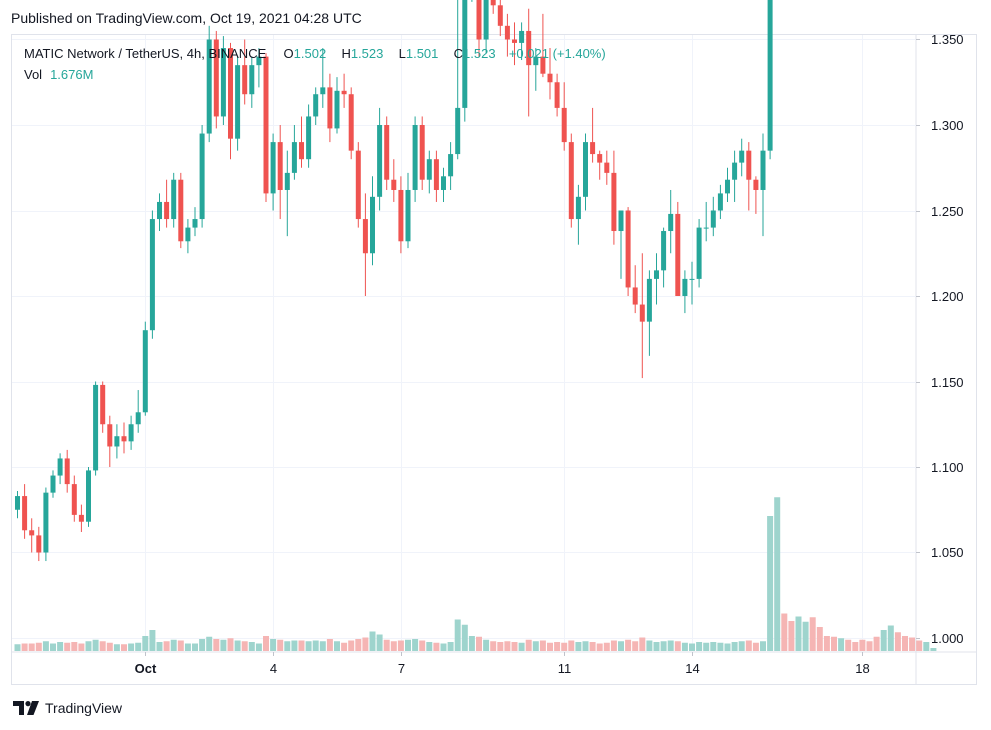 This screenshot has width=991, height=730. What do you see at coordinates (479, 53) in the screenshot?
I see `close-value: 1.523` at bounding box center [479, 53].